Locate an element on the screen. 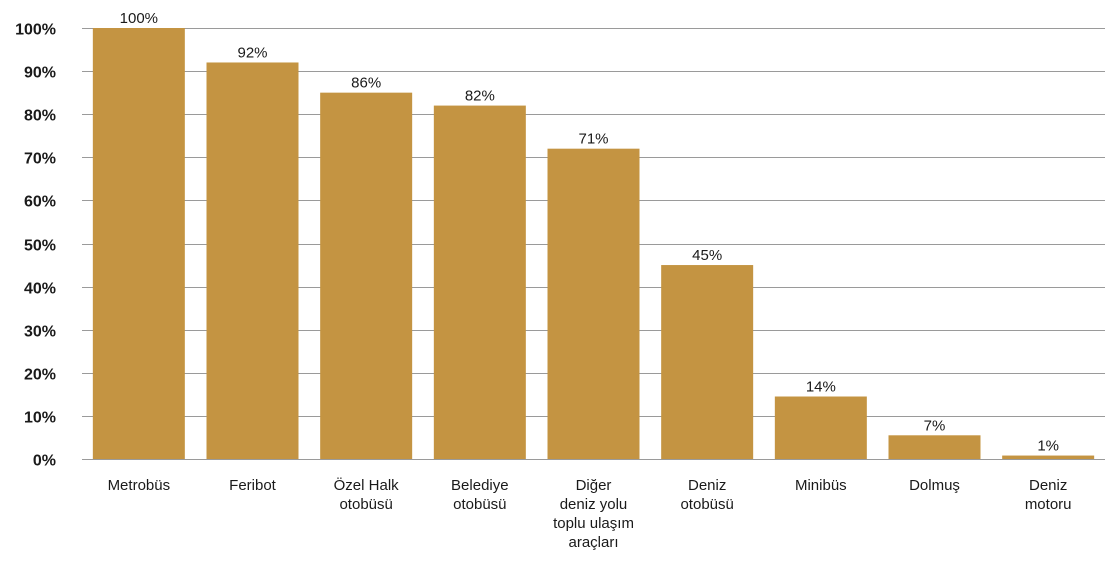  x-category-label: Minibüs is located at coordinates (821, 485).